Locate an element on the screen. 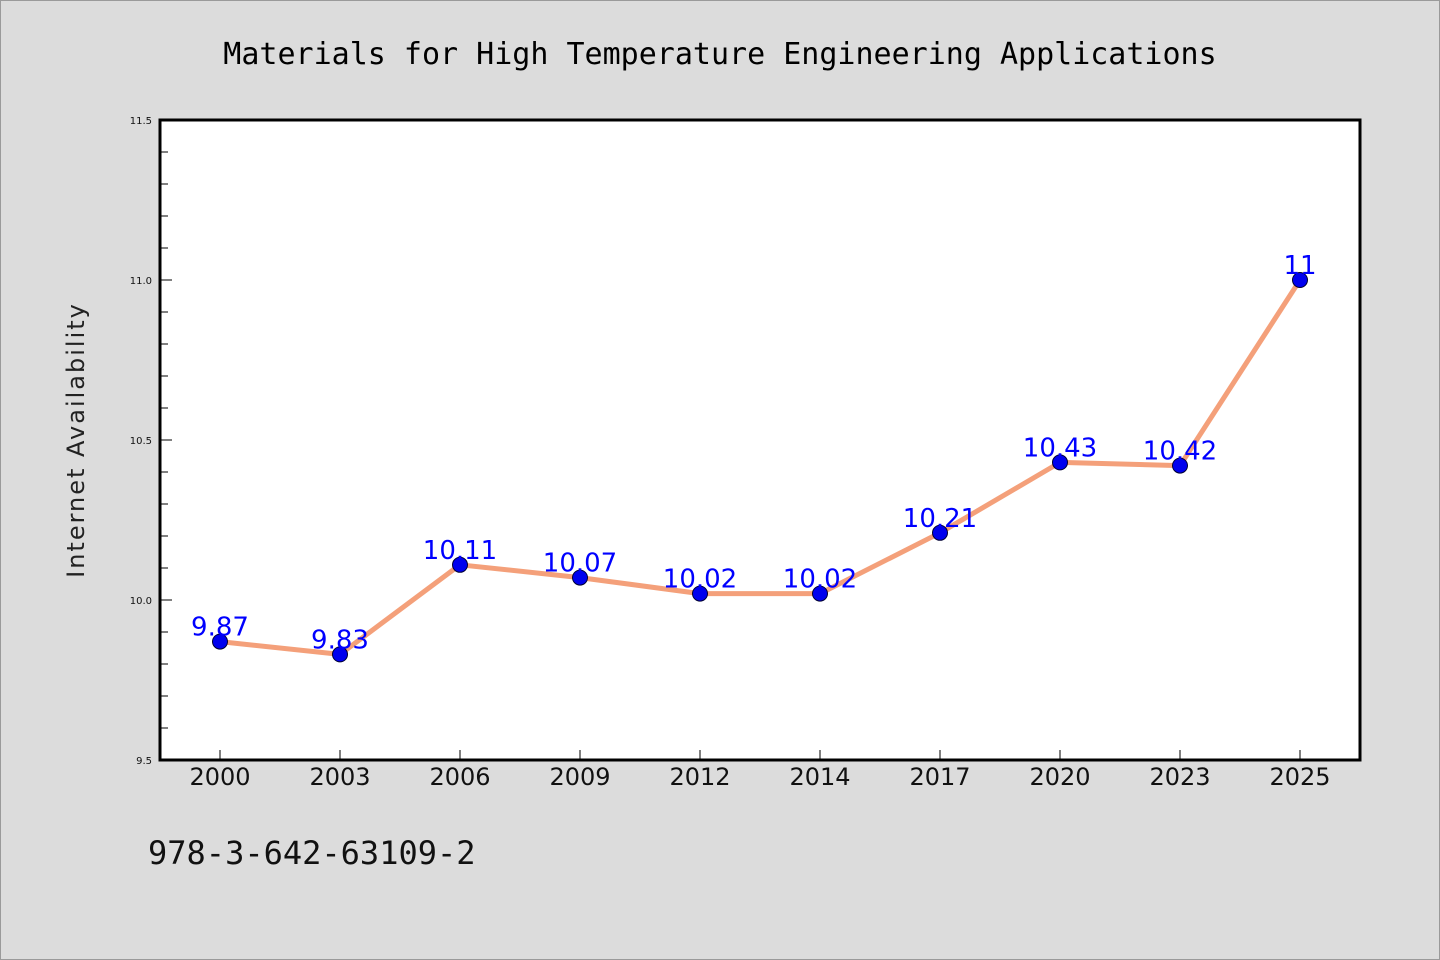 The height and width of the screenshot is (960, 1440). y-tick-label: 10.0 is located at coordinates (141, 601).